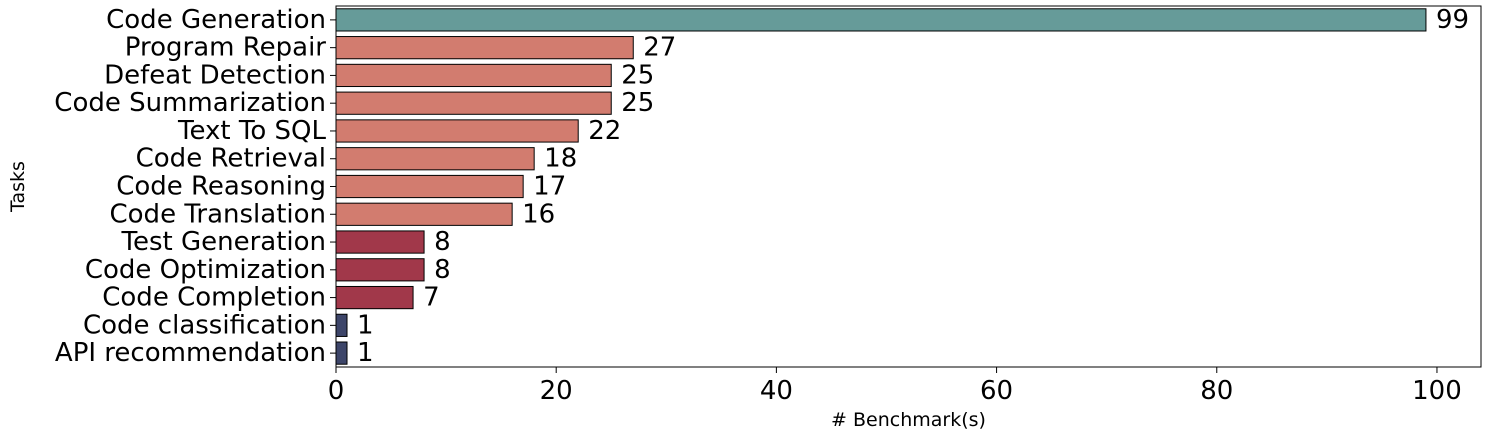 This screenshot has height=439, width=1490. Describe the element at coordinates (996, 391) in the screenshot. I see `x-tick-label: 60` at that location.